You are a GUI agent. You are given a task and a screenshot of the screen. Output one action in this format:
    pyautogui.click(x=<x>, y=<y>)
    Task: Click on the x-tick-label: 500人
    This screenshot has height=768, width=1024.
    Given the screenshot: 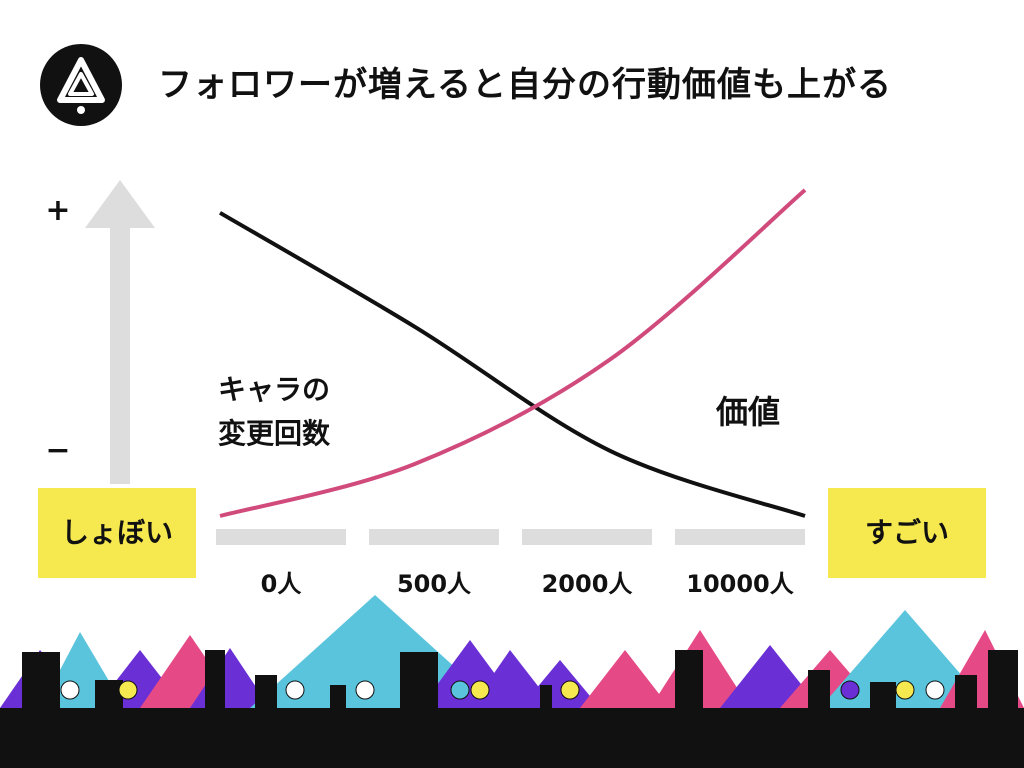 What is the action you would take?
    pyautogui.click(x=434, y=584)
    